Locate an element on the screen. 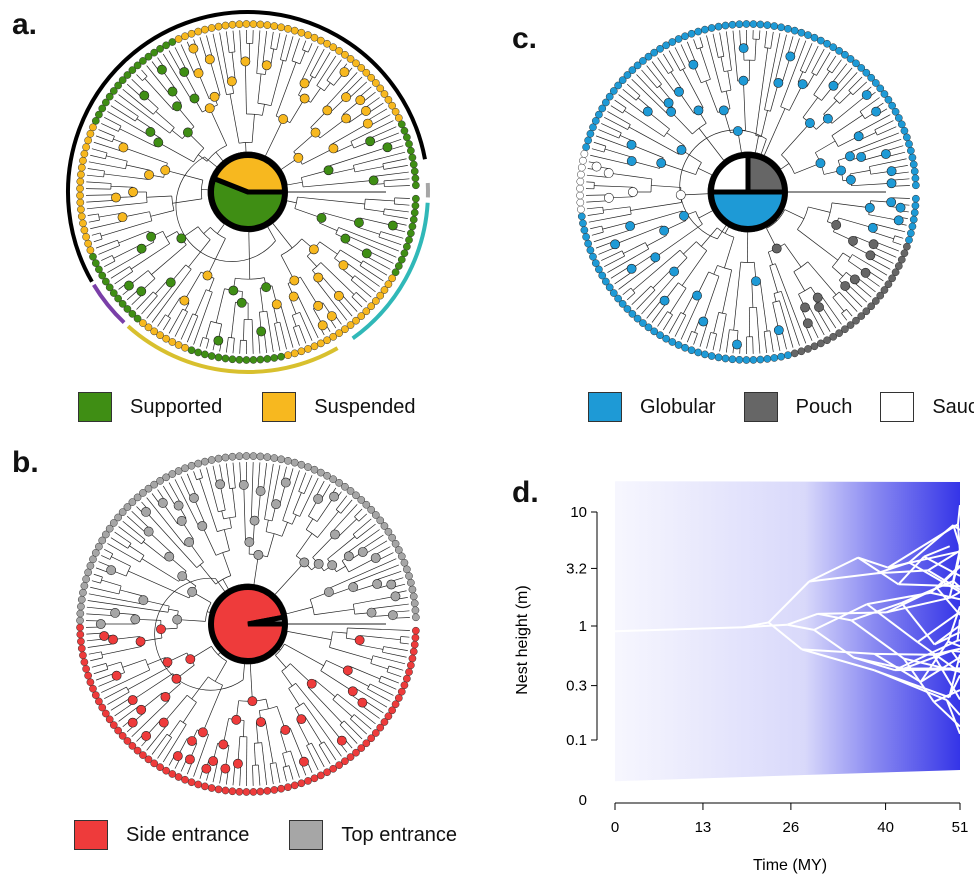 This screenshot has height=879, width=974. root-pie-outline is located at coordinates (248, 192).